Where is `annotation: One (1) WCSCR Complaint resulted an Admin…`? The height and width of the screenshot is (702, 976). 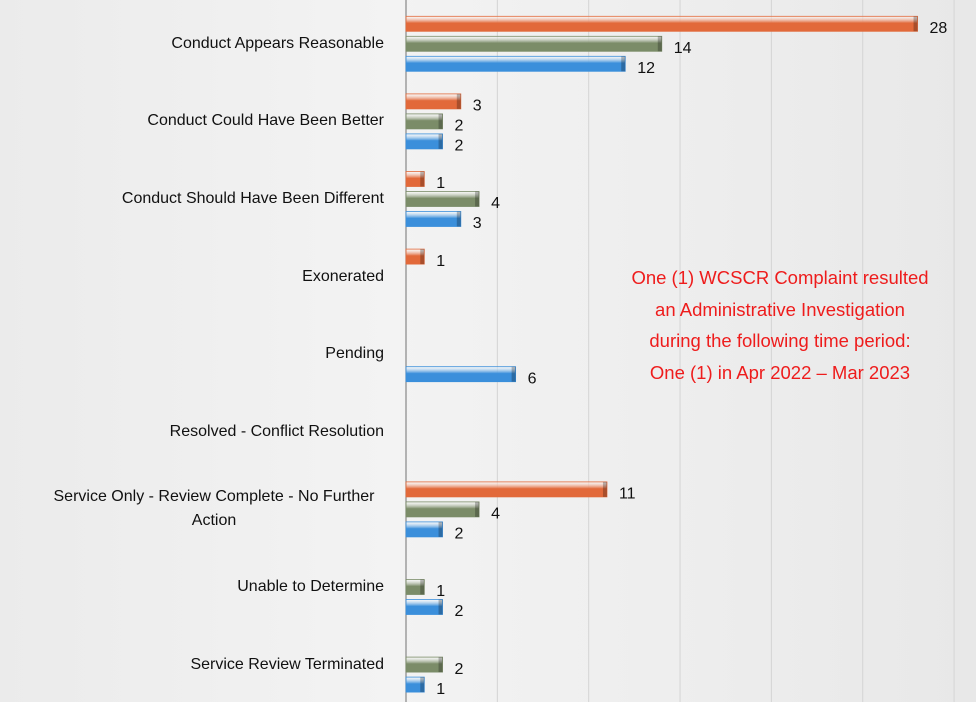
annotation: One (1) WCSCR Complaint resulted an Admin… is located at coordinates (778, 325).